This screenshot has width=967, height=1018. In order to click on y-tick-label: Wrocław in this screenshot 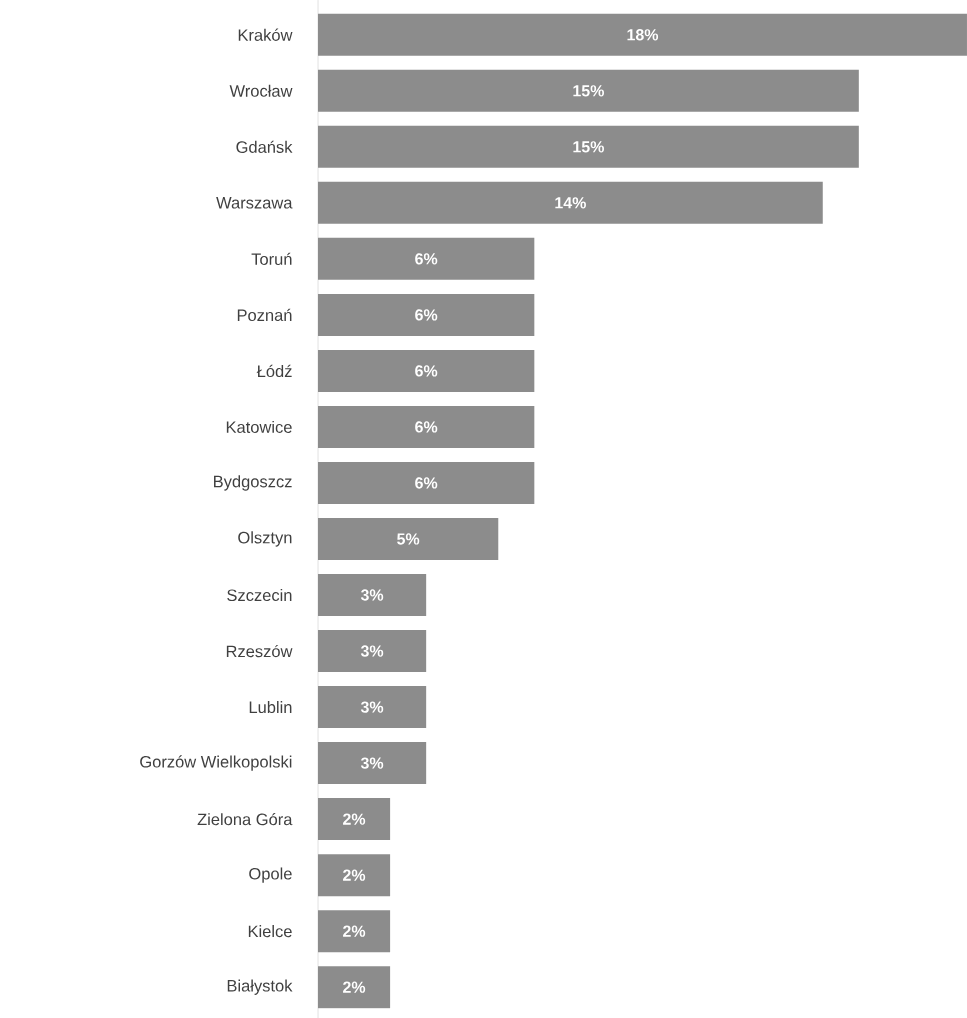, I will do `click(261, 90)`.